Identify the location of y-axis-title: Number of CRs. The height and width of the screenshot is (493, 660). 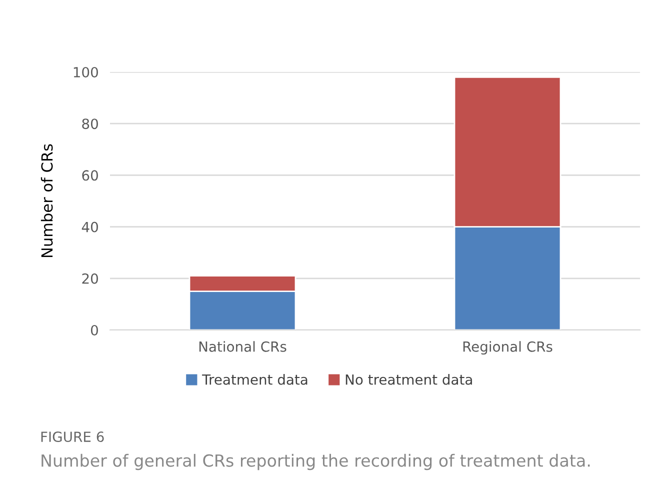
(46, 201).